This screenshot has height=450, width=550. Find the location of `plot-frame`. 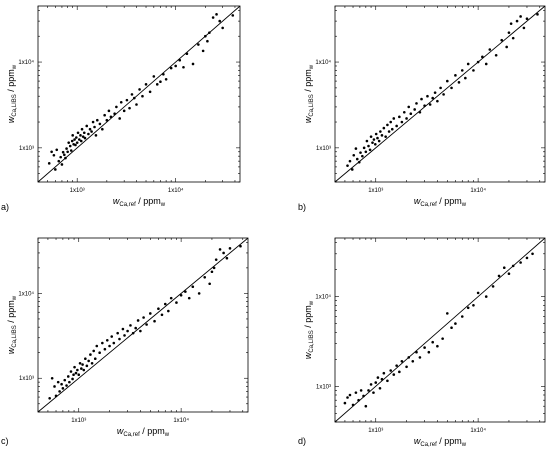

plot-frame is located at coordinates (139, 94).